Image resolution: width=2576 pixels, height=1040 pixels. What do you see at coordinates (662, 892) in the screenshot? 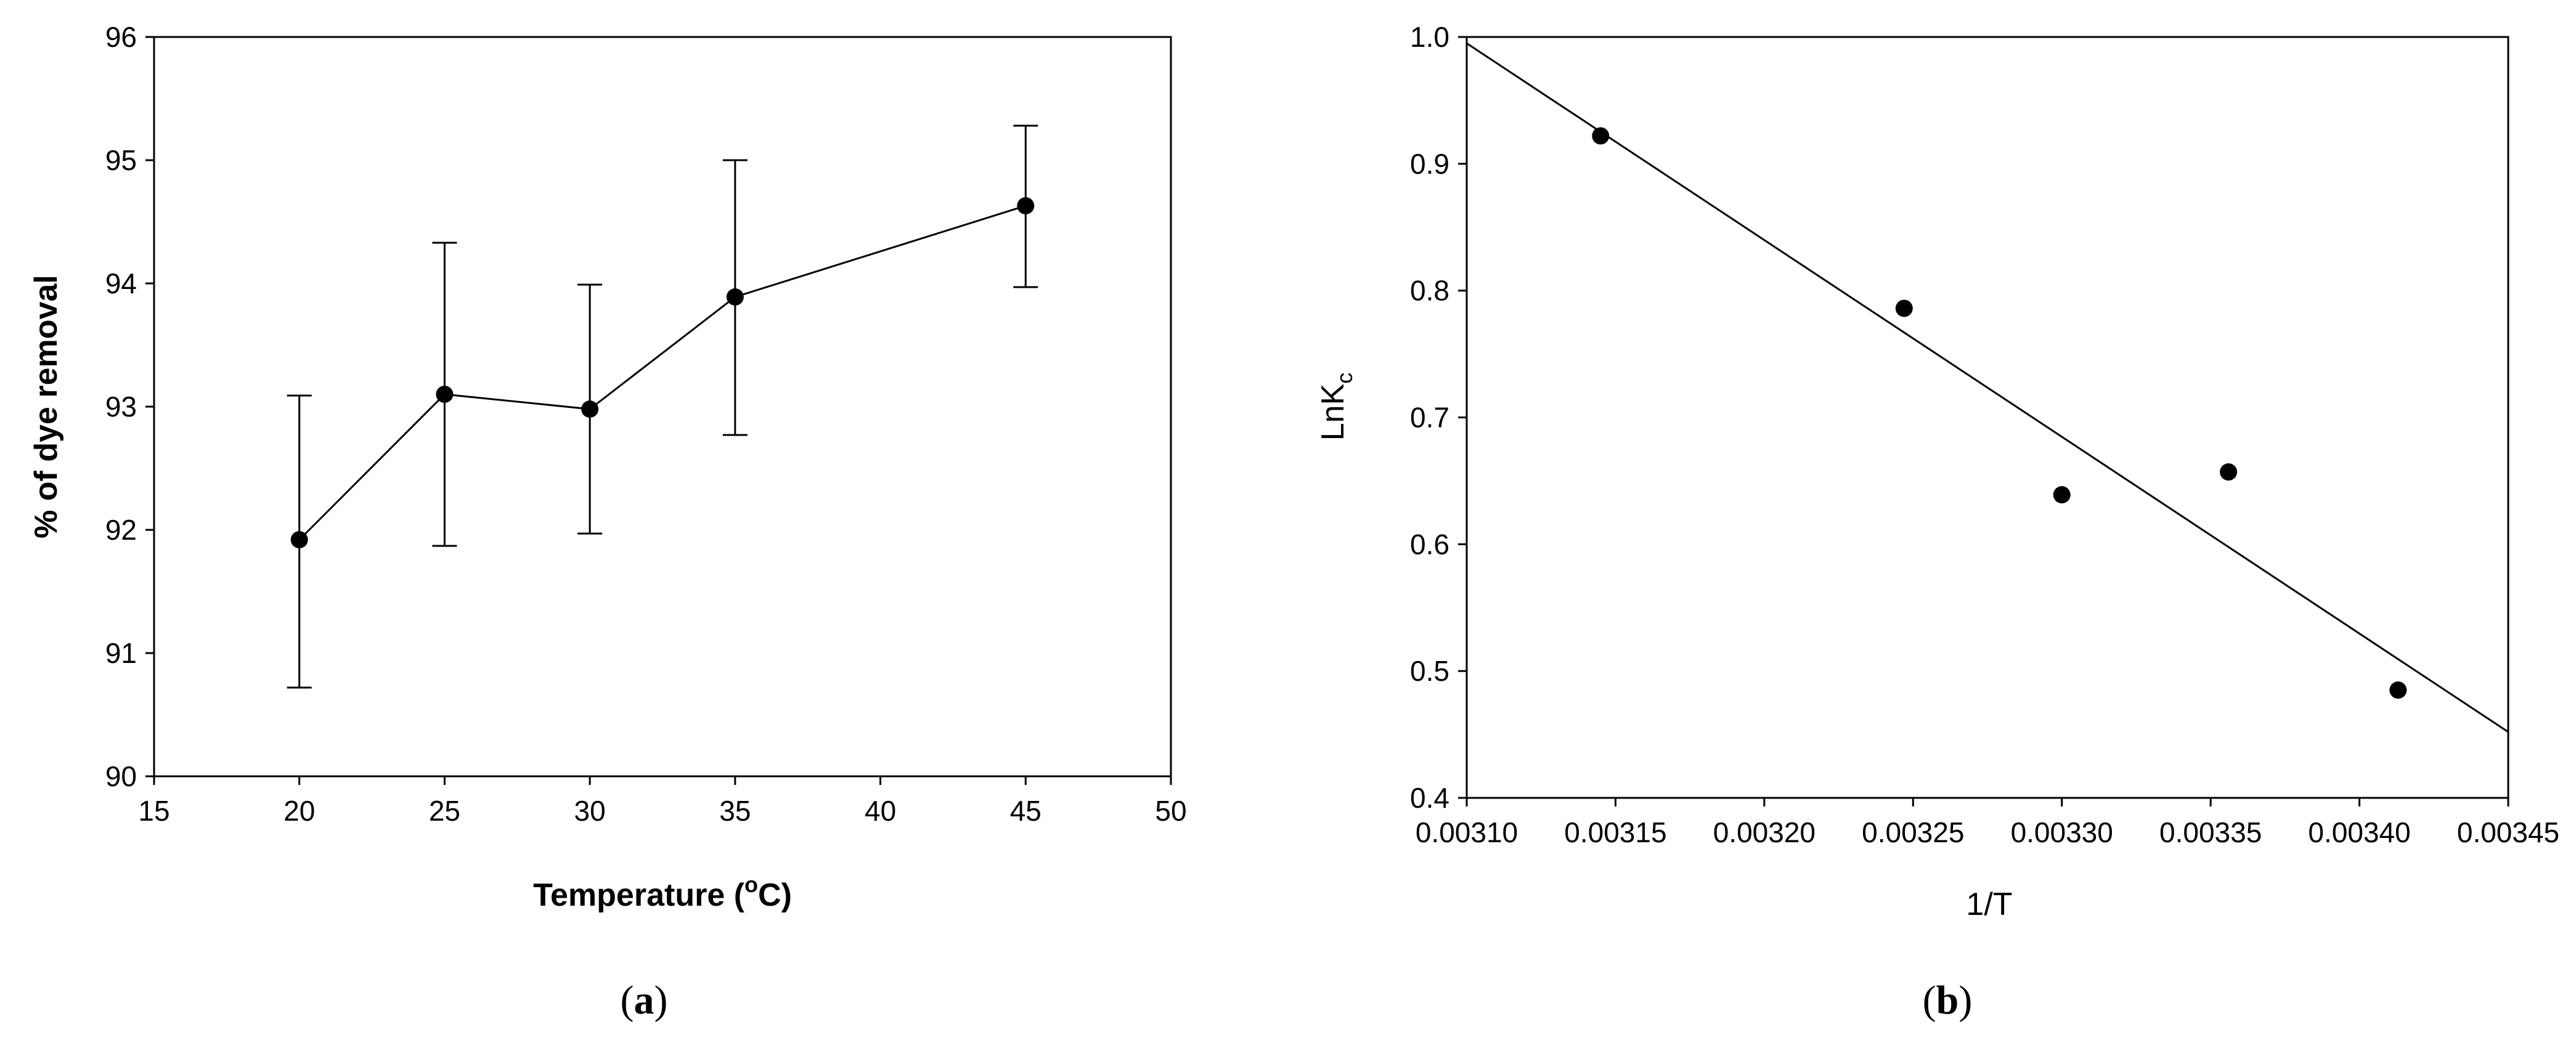
I see `panel-a-x-axis-title: Temperature (oC)` at bounding box center [662, 892].